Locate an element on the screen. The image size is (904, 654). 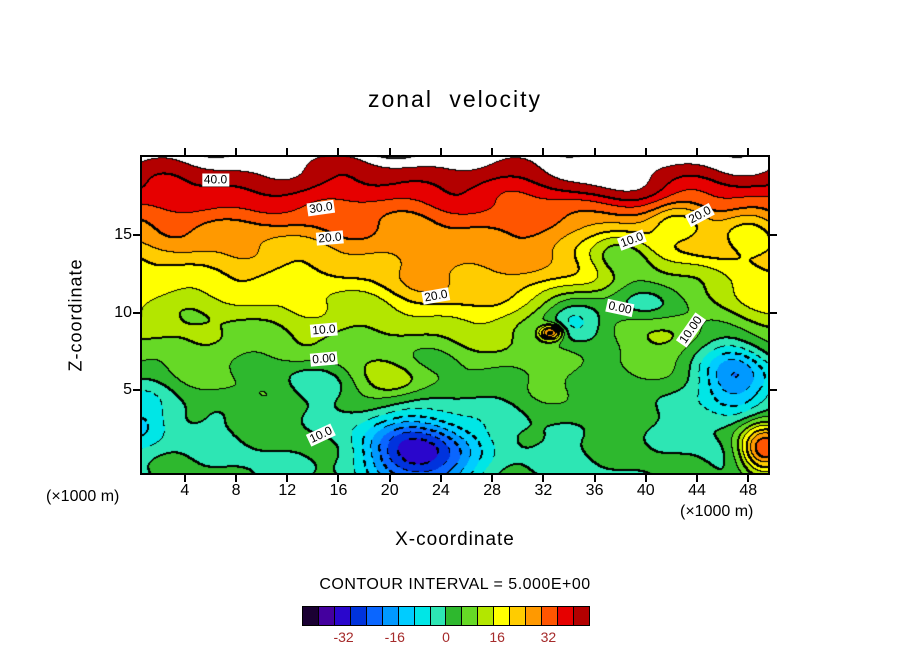
colorbar-tick-label: 32 is located at coordinates (548, 637).